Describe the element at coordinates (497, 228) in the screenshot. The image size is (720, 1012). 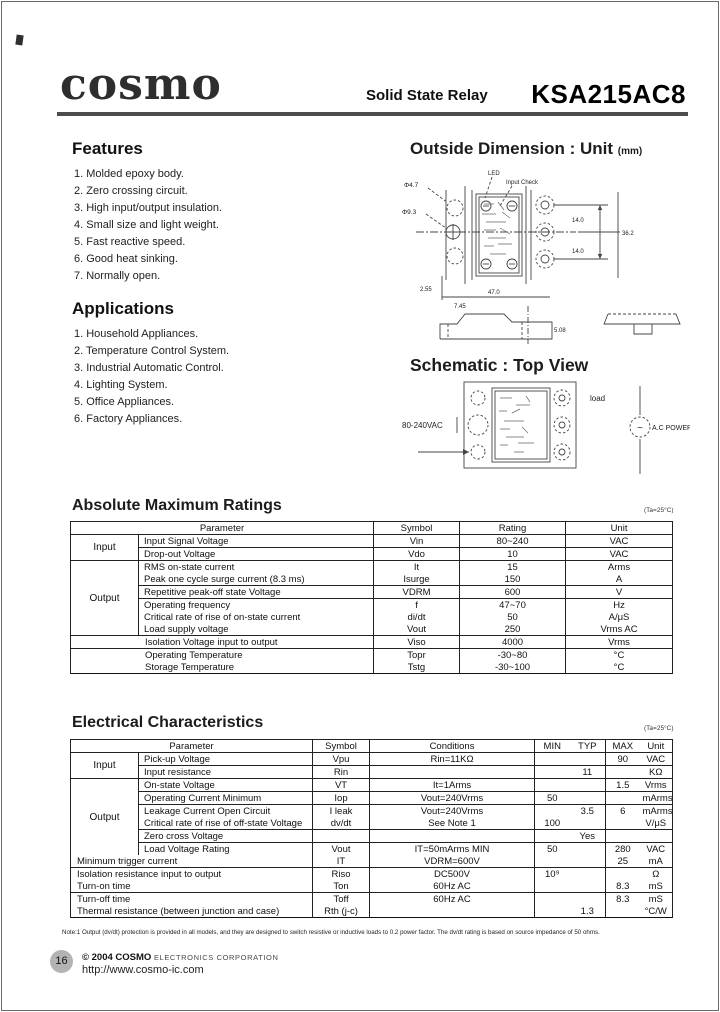
I see `label-text-marks` at that location.